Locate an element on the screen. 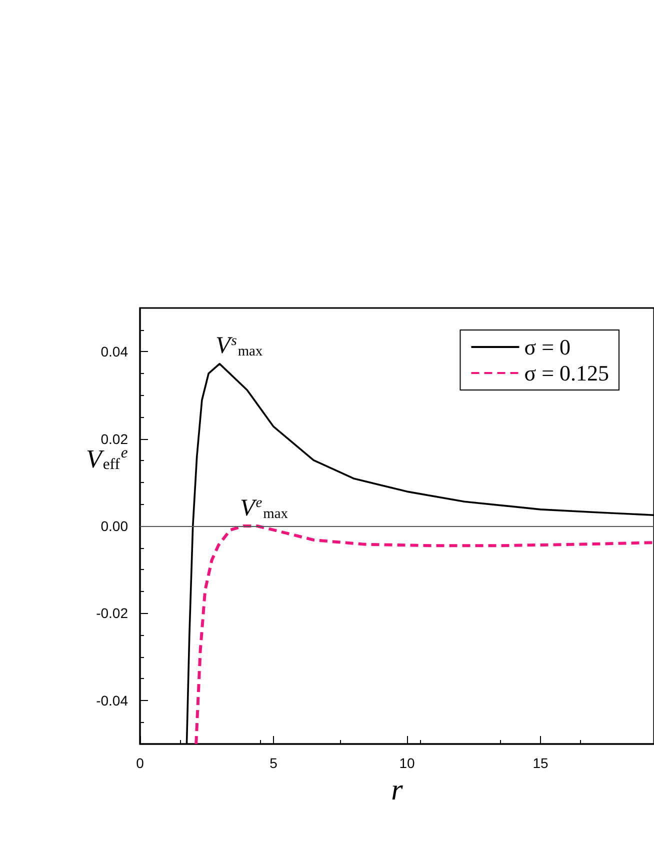 The image size is (654, 846). y-tick-label: -0.02 is located at coordinates (112, 613).